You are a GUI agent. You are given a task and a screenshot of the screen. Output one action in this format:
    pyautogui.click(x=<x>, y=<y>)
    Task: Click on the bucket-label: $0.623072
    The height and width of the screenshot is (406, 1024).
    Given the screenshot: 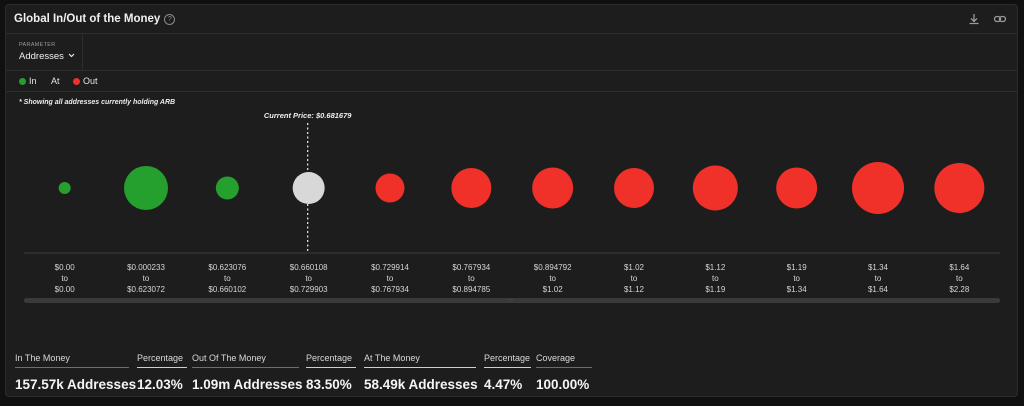 What is the action you would take?
    pyautogui.click(x=146, y=289)
    